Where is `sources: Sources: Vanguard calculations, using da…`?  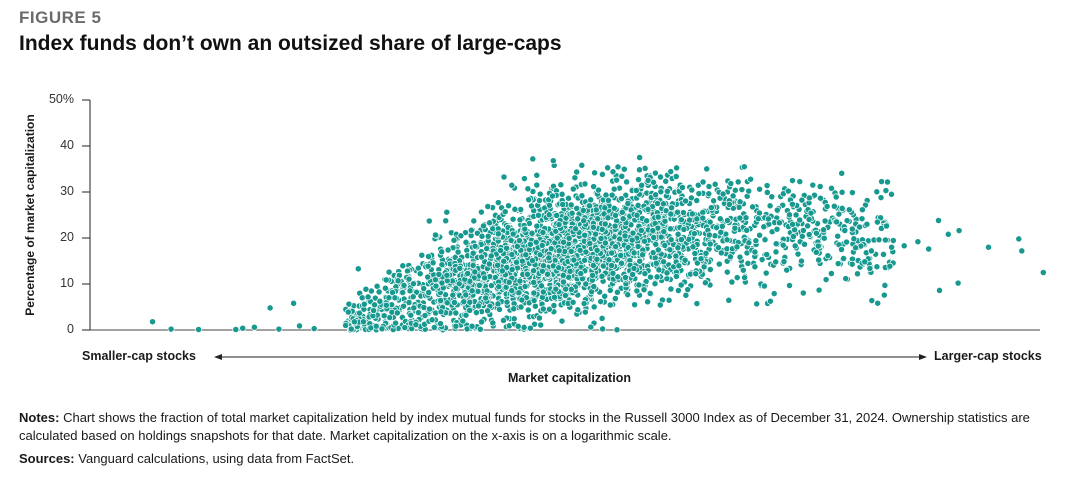 sources: Sources: Vanguard calculations, using da… is located at coordinates (186, 458).